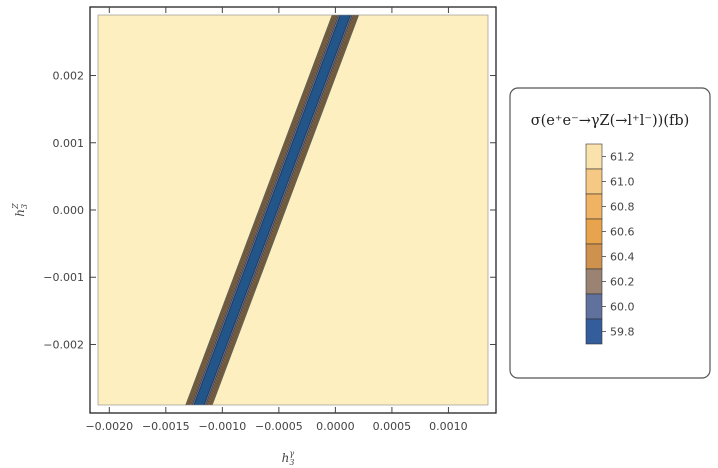 Image resolution: width=718 pixels, height=468 pixels. What do you see at coordinates (622, 282) in the screenshot?
I see `legend-tick-label: 60.2` at bounding box center [622, 282].